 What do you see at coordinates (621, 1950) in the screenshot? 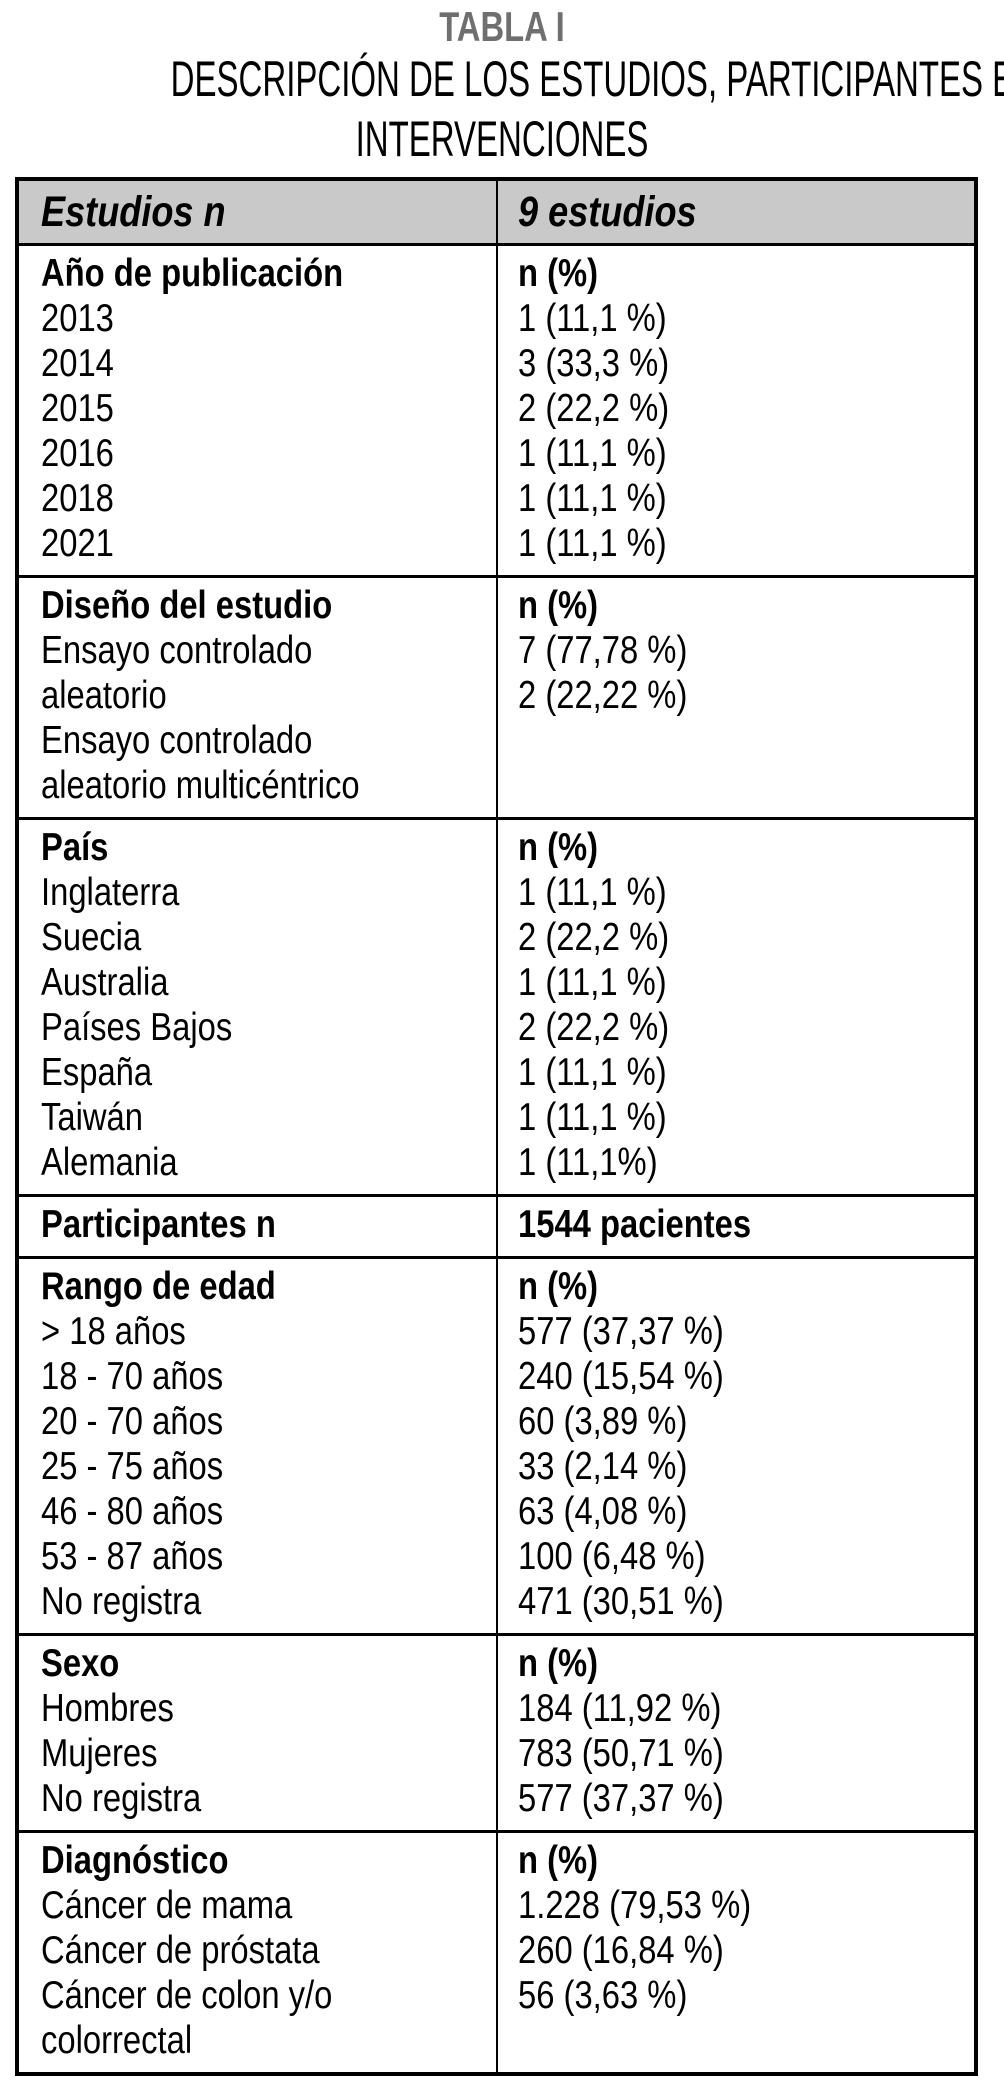
I see `cell-line: 260 (16,84 %)` at bounding box center [621, 1950].